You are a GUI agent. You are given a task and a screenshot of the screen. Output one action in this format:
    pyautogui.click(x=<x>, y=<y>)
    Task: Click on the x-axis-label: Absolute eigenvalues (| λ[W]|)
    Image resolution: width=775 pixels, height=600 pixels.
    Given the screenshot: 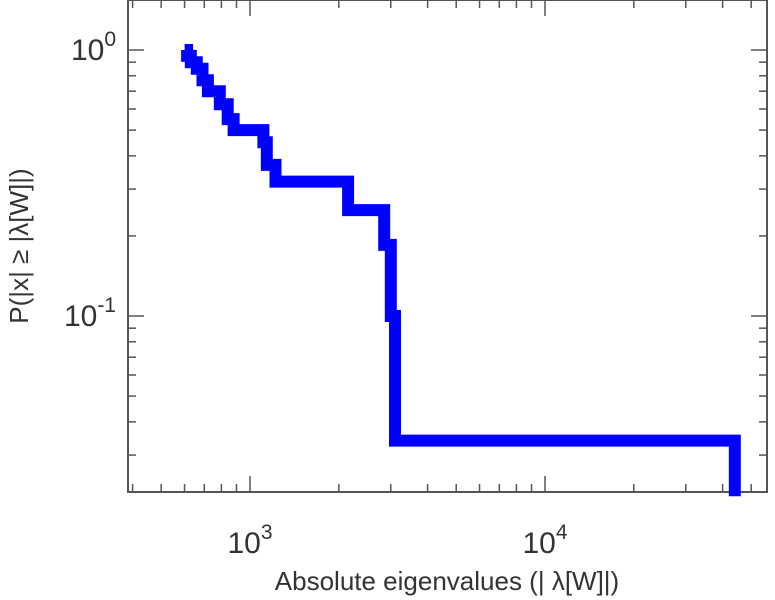 What is the action you would take?
    pyautogui.click(x=447, y=581)
    